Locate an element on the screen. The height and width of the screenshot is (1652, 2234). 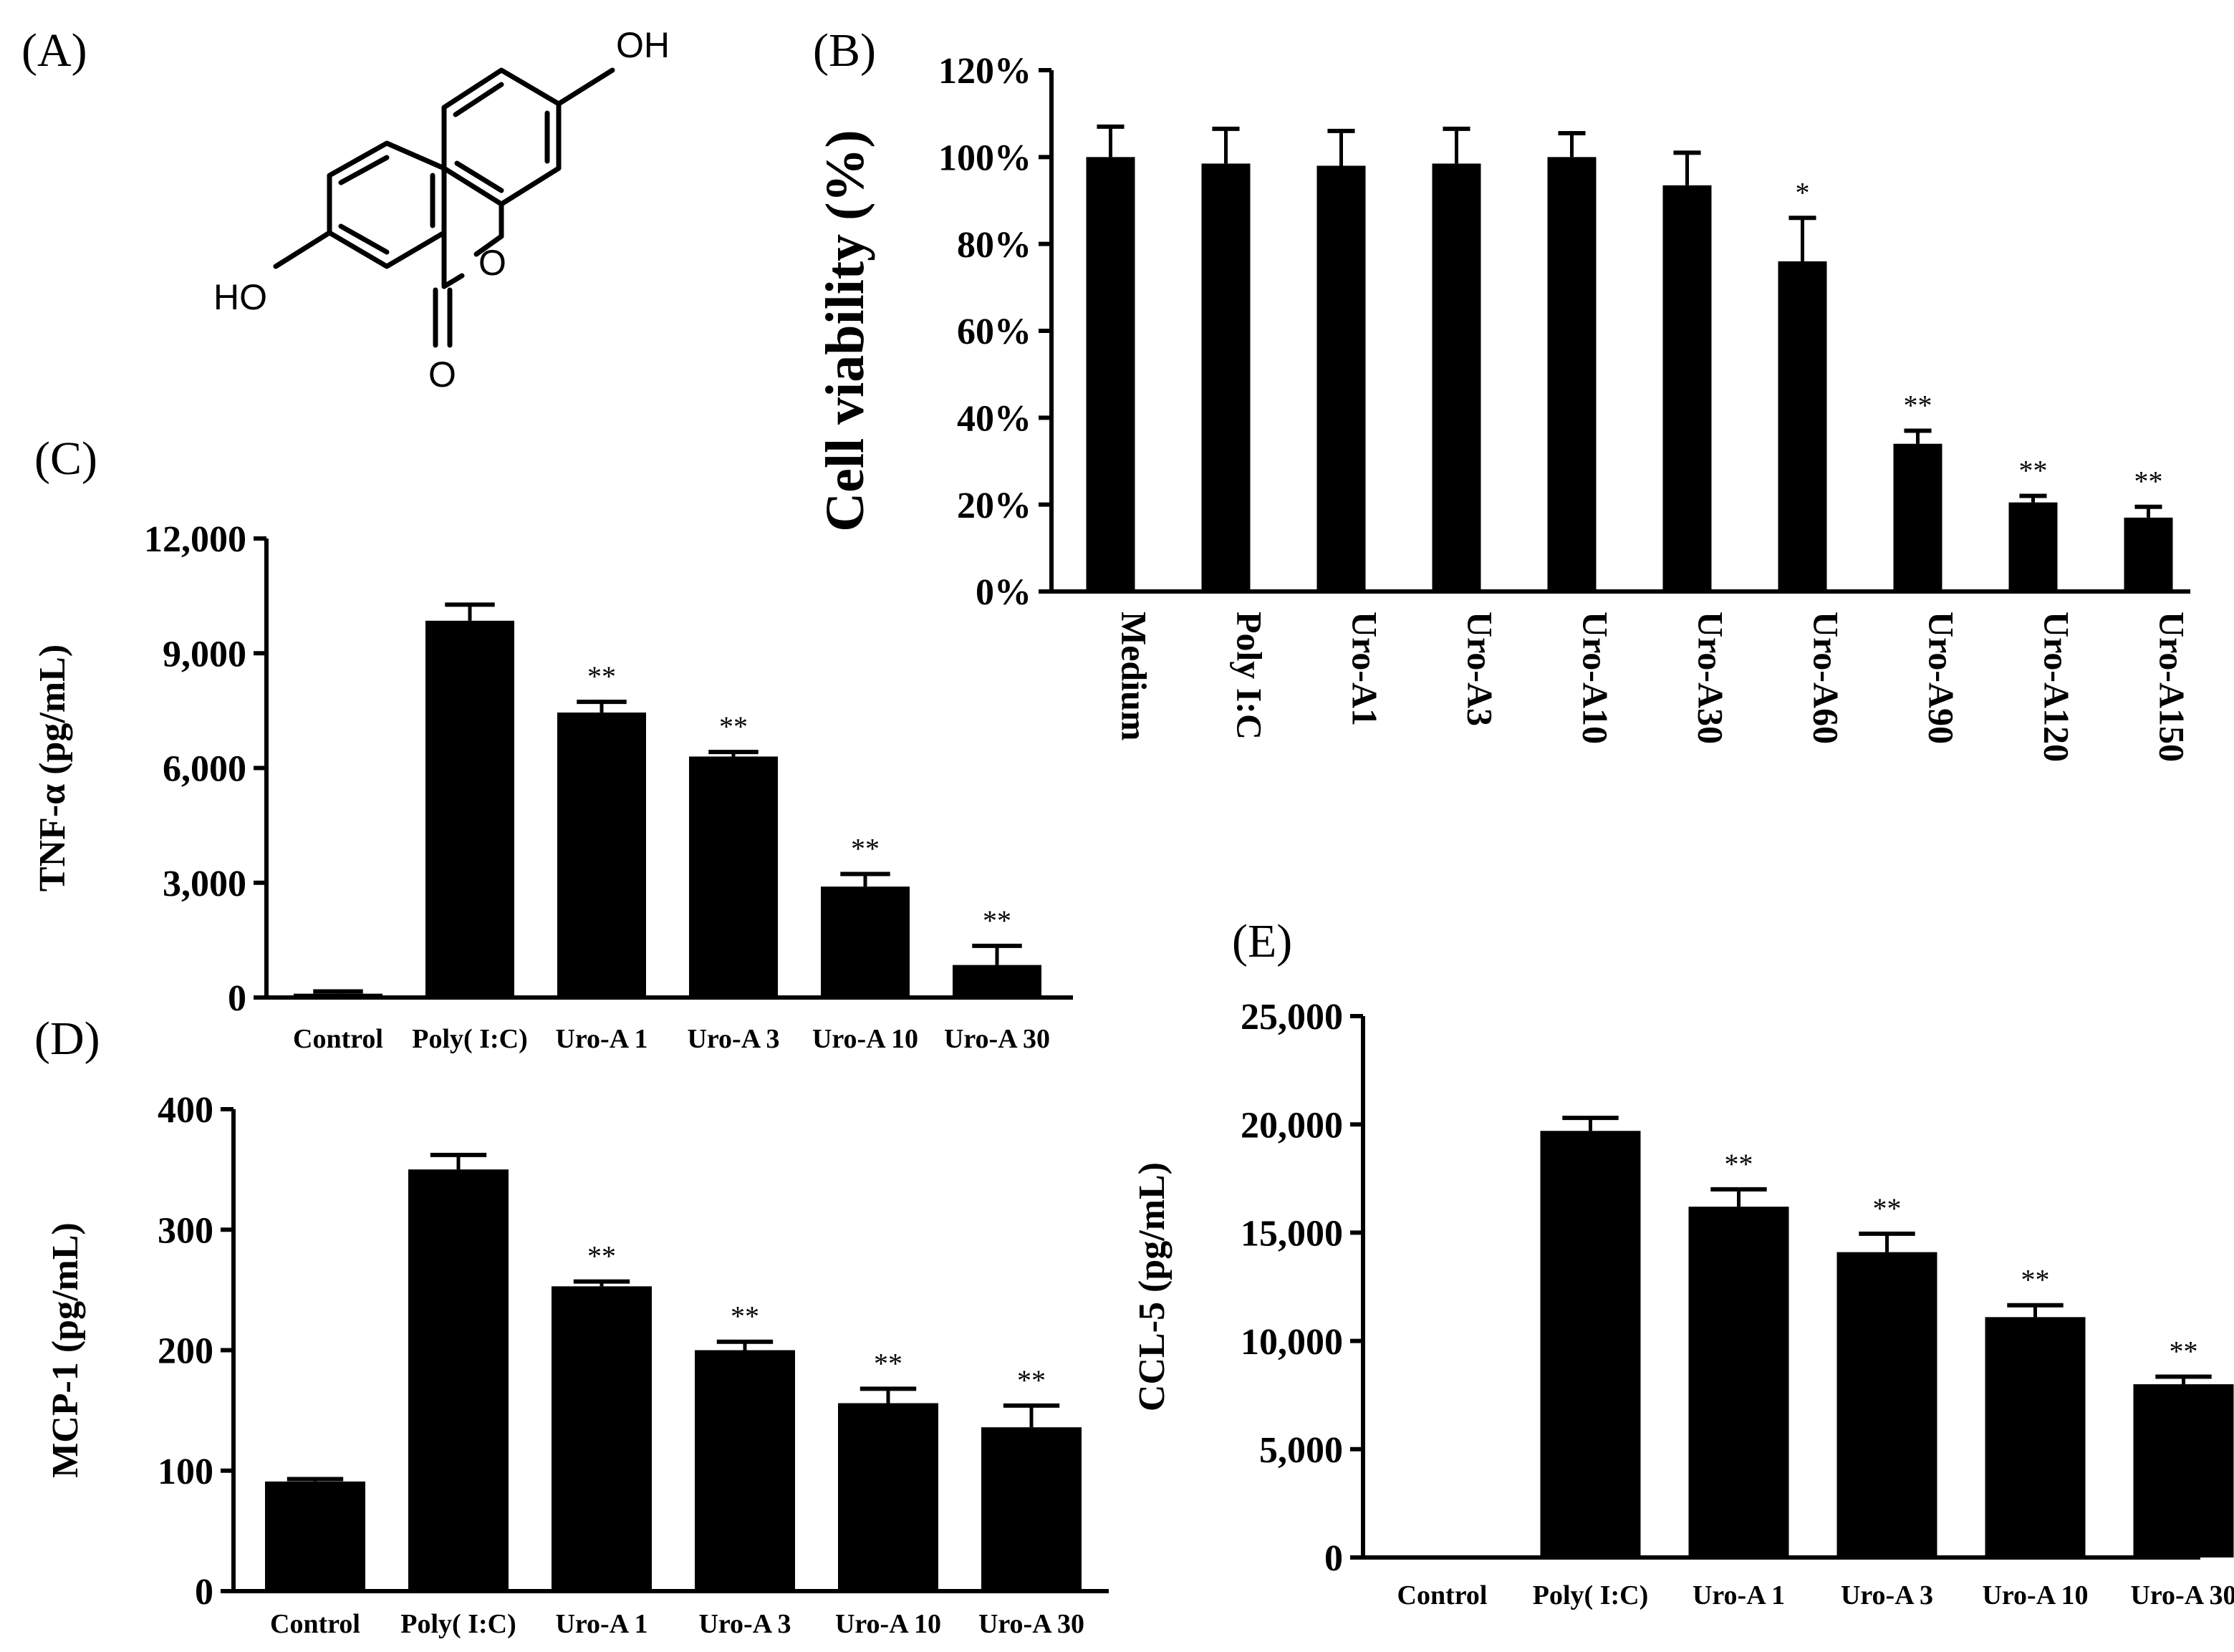
urolithin-a-structure is located at coordinates (444, 208).